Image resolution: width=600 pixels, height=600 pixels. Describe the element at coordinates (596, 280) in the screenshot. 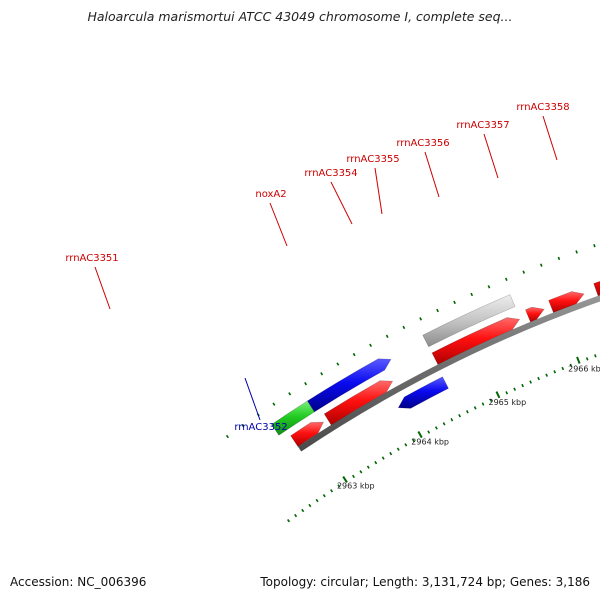

I see `gene-arrow-rrnAC3356` at that location.